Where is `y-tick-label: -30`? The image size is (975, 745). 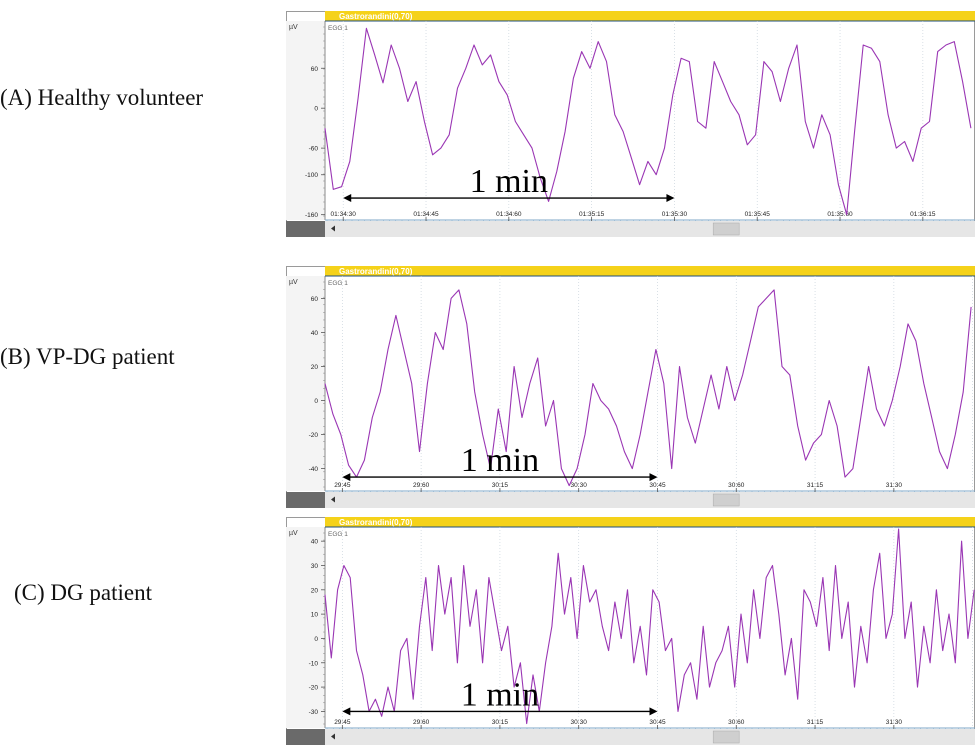 y-tick-label: -30 is located at coordinates (314, 712).